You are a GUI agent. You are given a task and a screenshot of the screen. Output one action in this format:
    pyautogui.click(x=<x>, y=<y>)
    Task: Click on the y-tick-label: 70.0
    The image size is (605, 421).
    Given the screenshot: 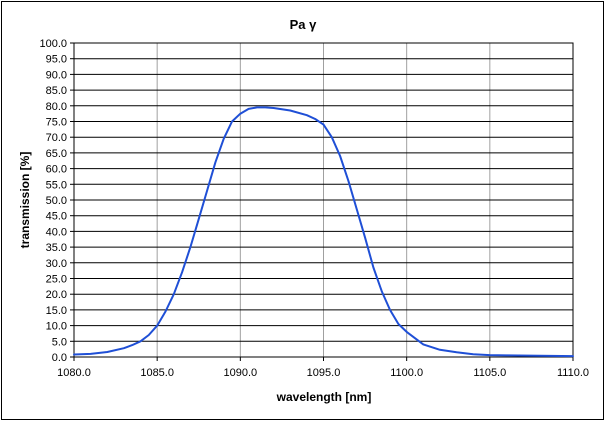 What is the action you would take?
    pyautogui.click(x=56, y=138)
    